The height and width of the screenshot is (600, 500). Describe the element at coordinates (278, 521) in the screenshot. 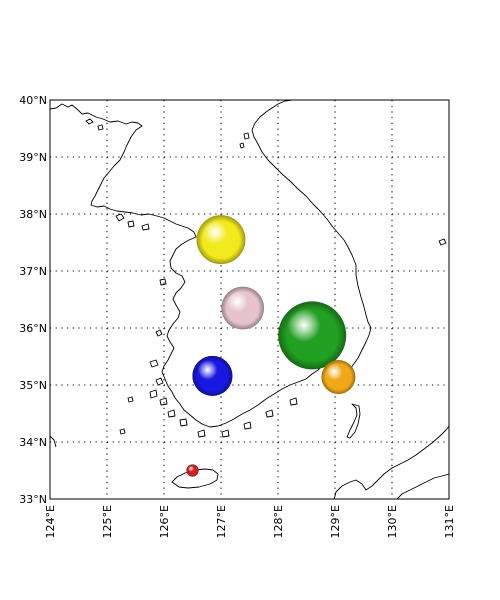

I see `lon-tick-label: 128°E` at that location.